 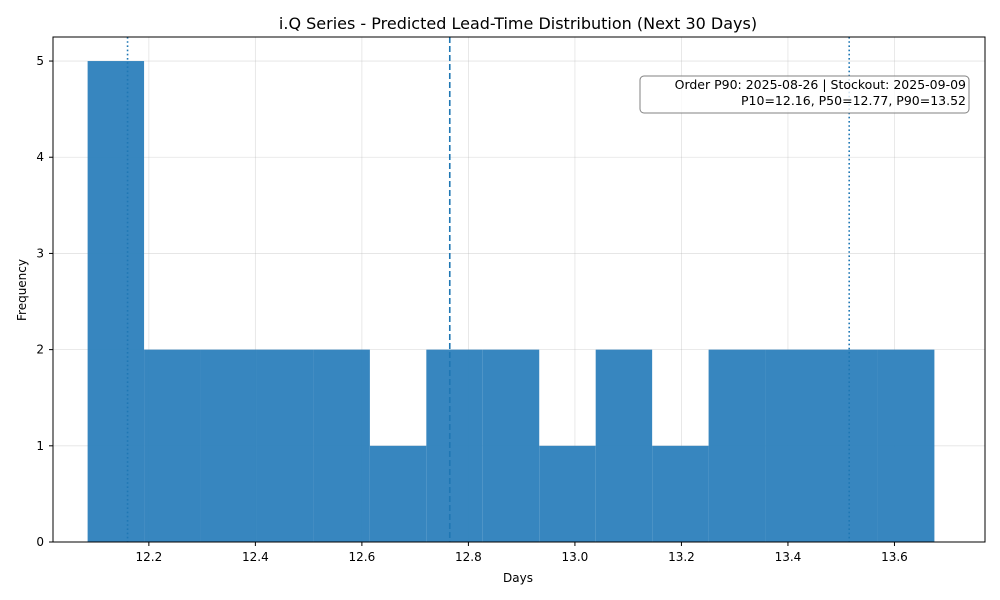 I want to click on y-tick-label: 3, so click(x=40, y=253).